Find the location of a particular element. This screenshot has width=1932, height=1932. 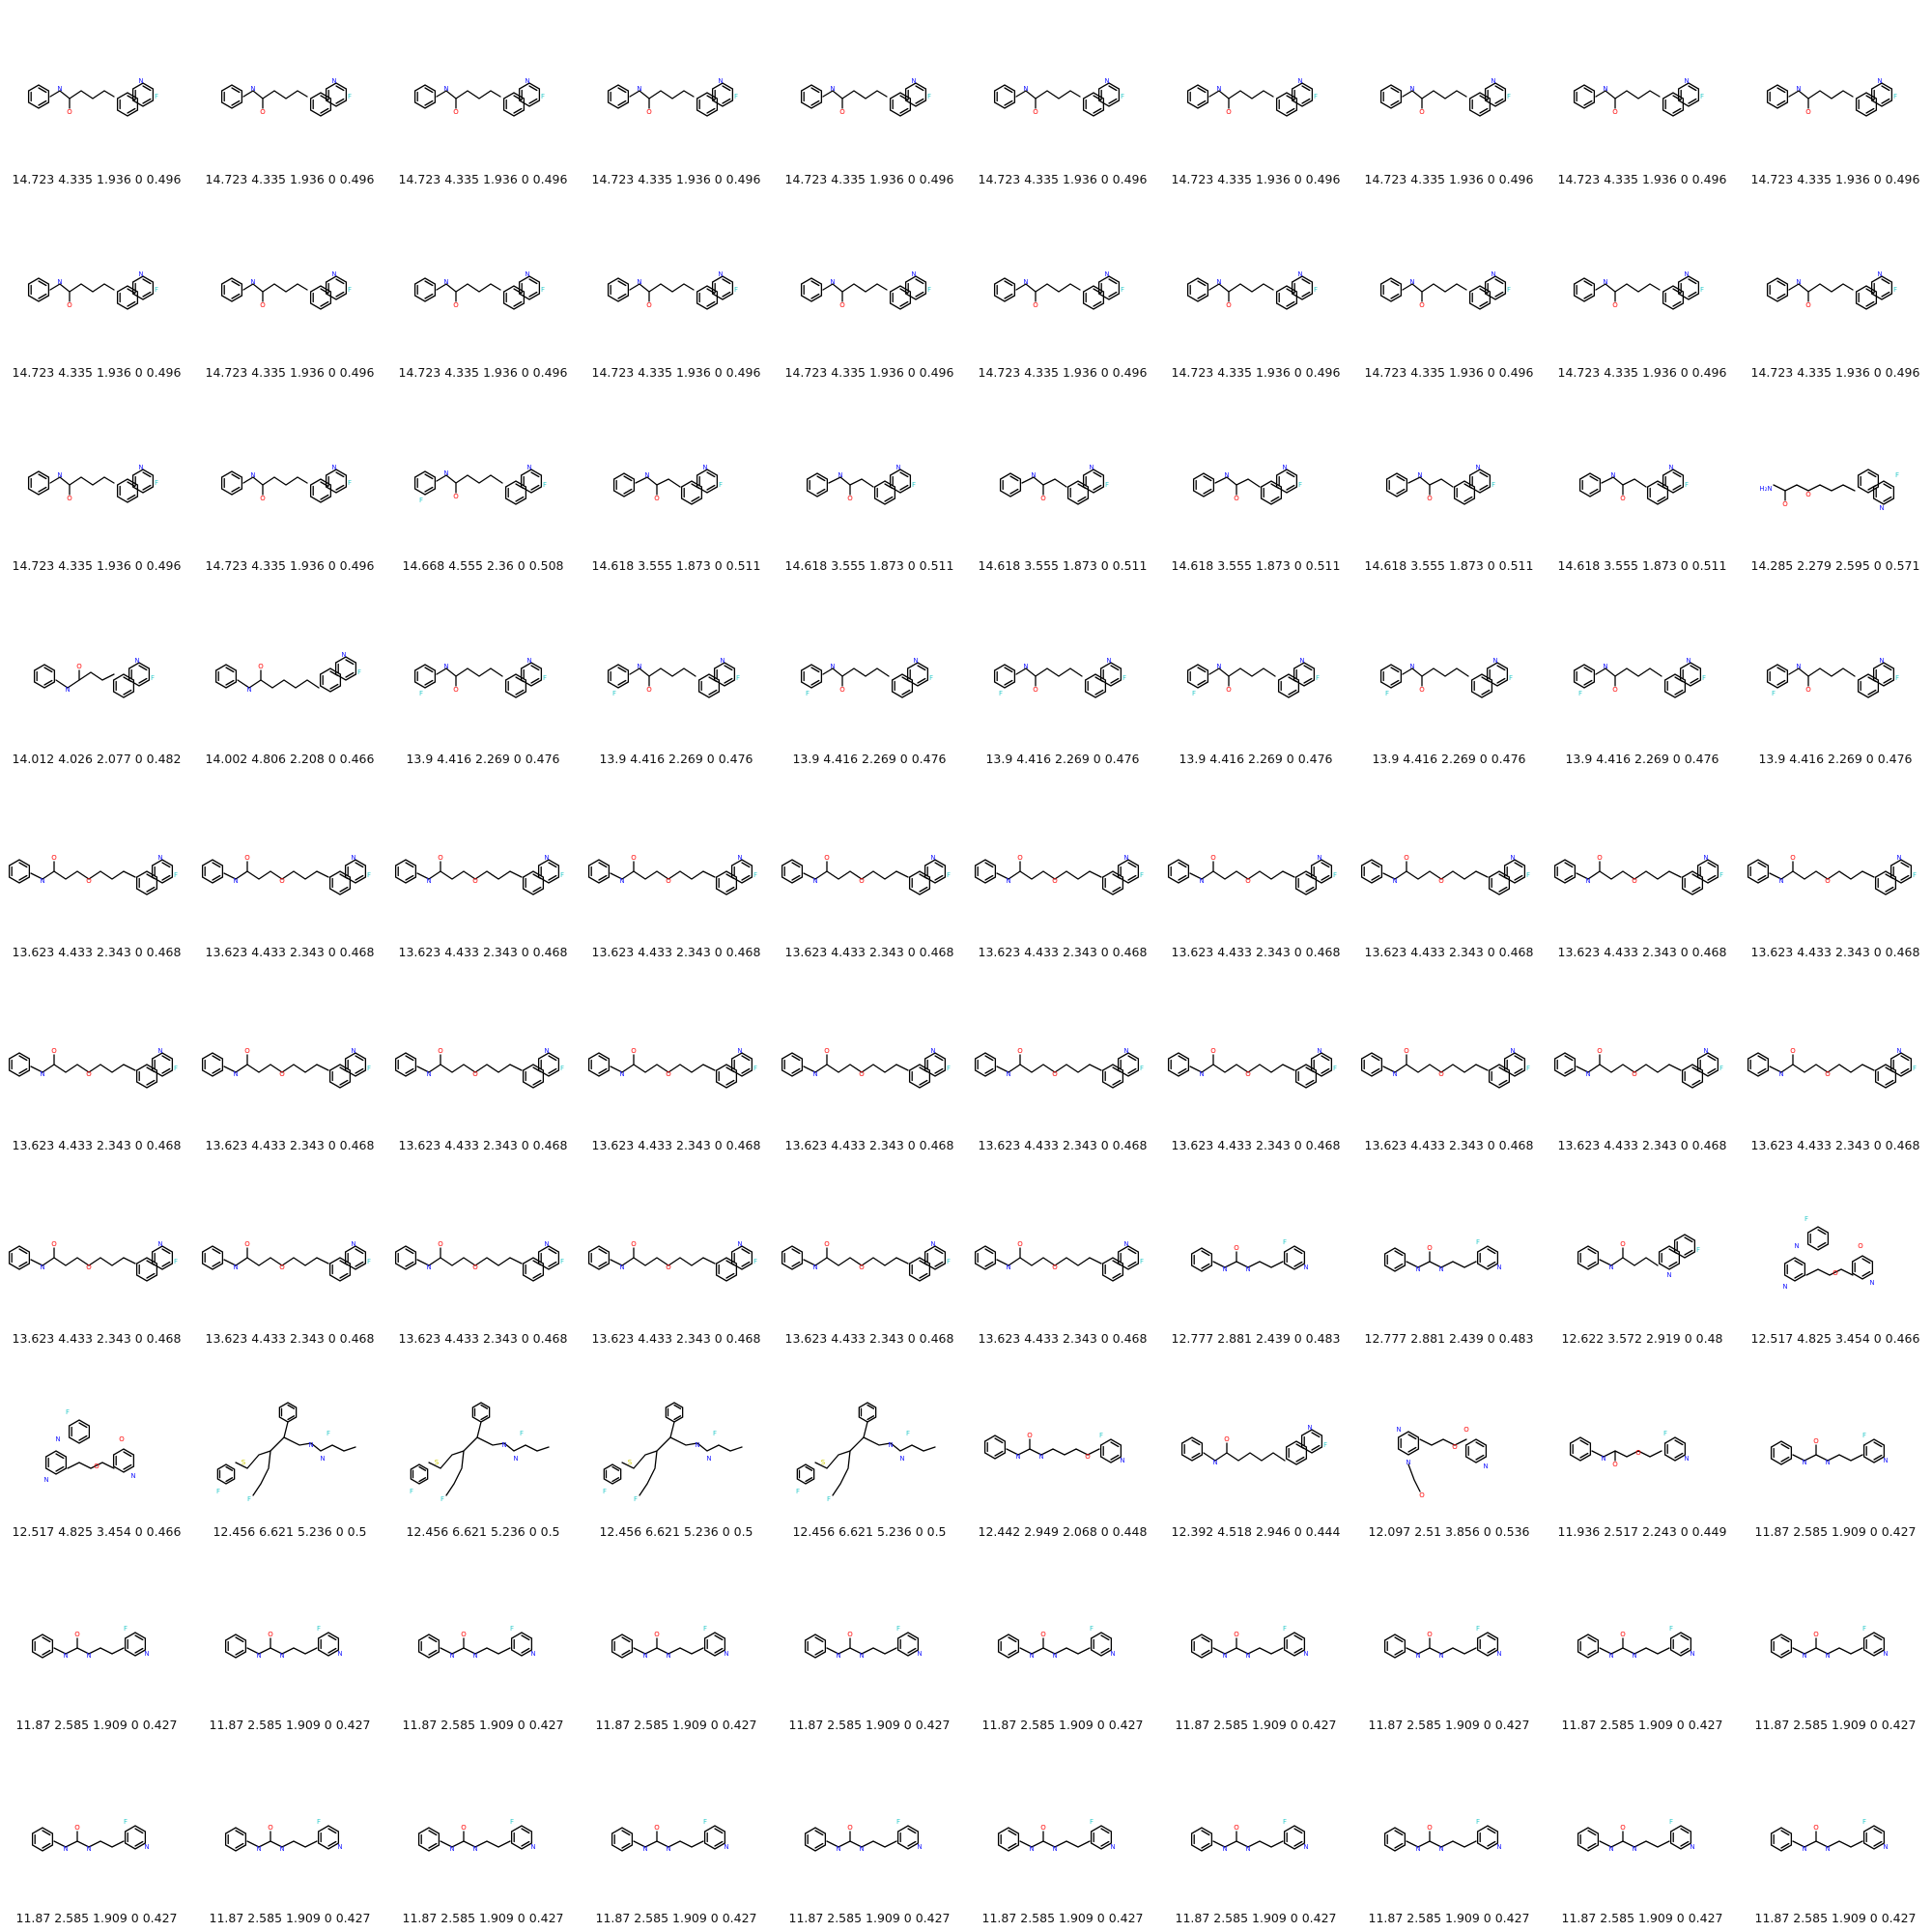

molecule-cell: O N N F N 11.87 2.585 1.909 0 0.427 is located at coordinates (1449, 1835).